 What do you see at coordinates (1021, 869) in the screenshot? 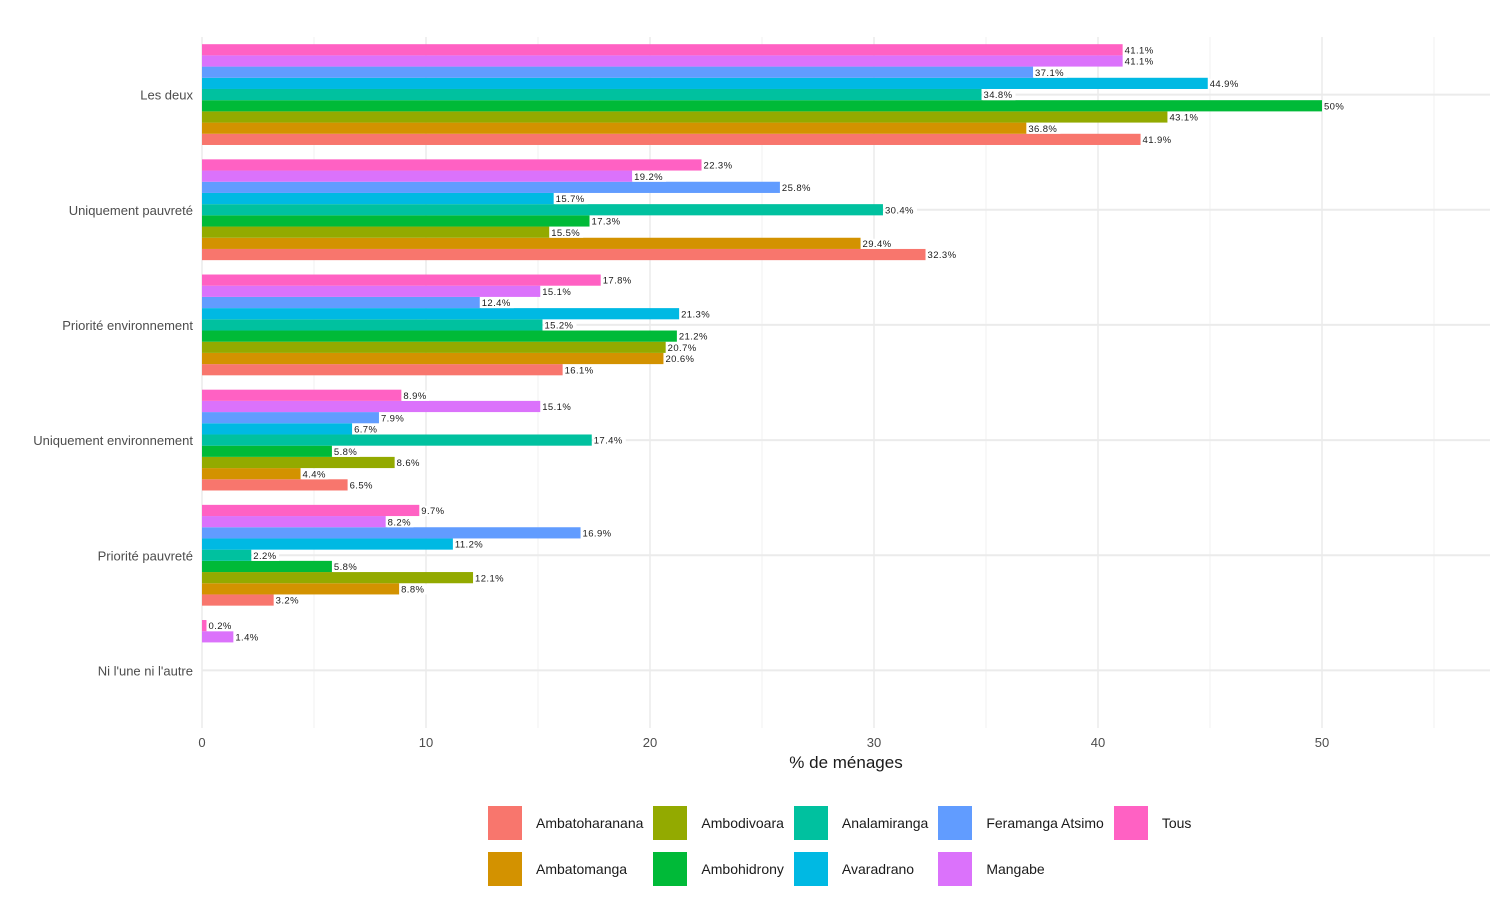
I see `legend-item: Mangabe` at bounding box center [1021, 869].